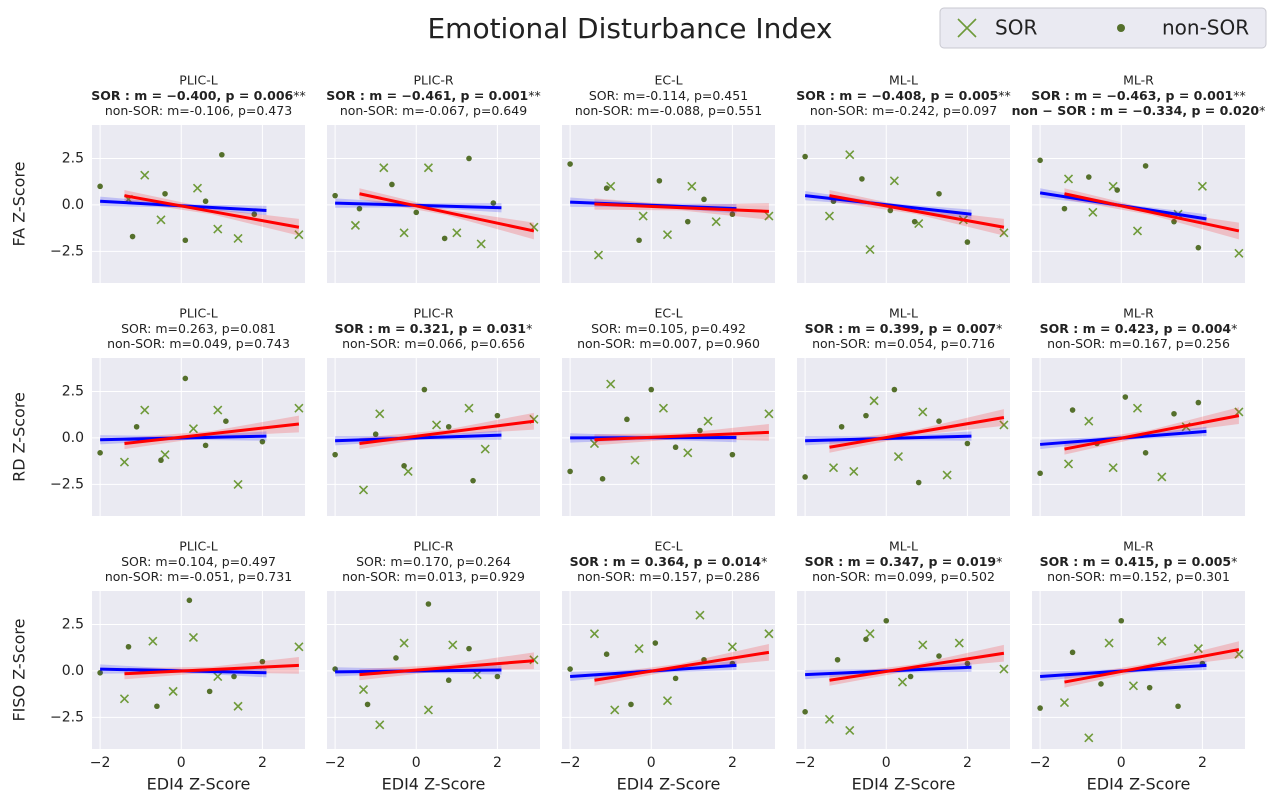 Image resolution: width=1274 pixels, height=799 pixels. What do you see at coordinates (668, 95) in the screenshot?
I see `stat-text: SOR: m=-0.114, p=0.451` at bounding box center [668, 95].